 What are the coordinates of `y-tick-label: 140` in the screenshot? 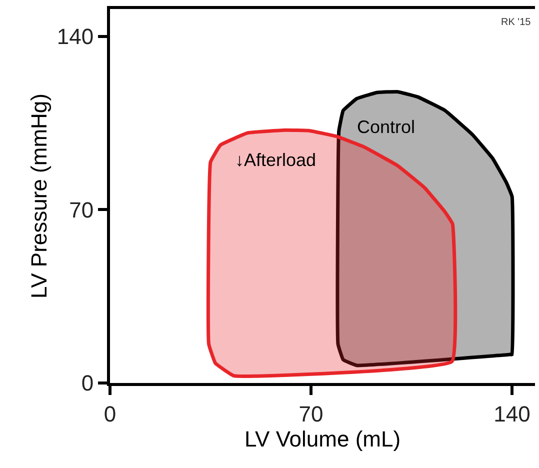 It's located at (75, 36).